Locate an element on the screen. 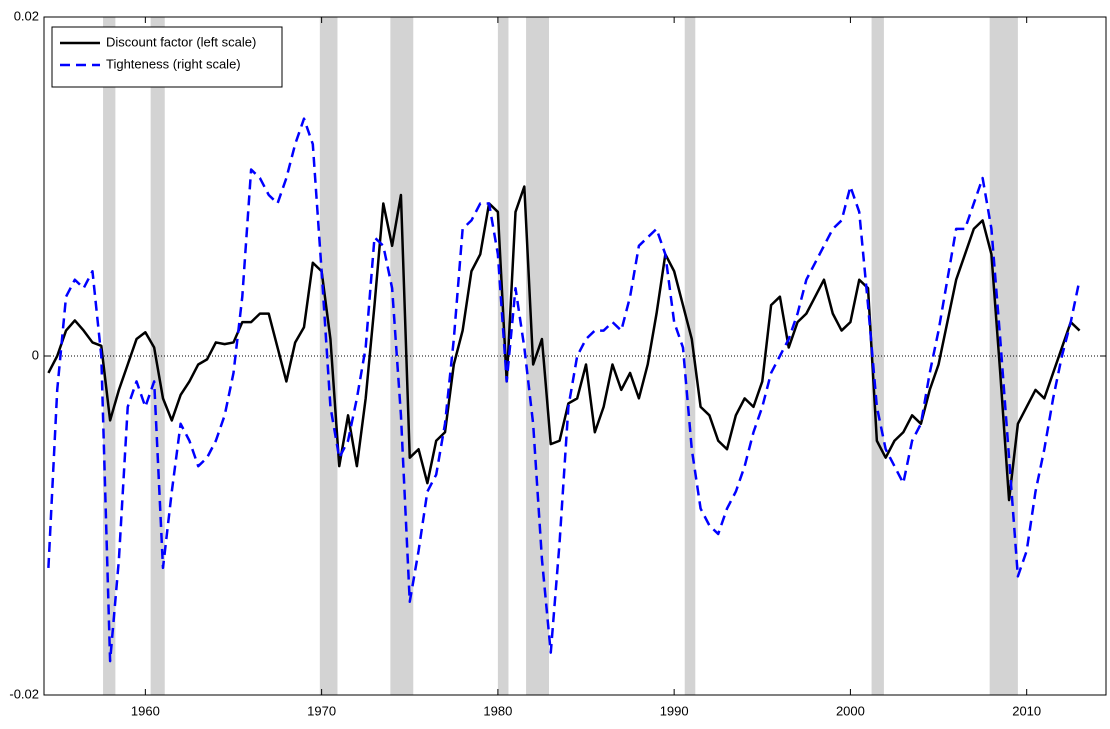 Image resolution: width=1110 pixels, height=729 pixels. x-tick-label: 1970 is located at coordinates (321, 710).